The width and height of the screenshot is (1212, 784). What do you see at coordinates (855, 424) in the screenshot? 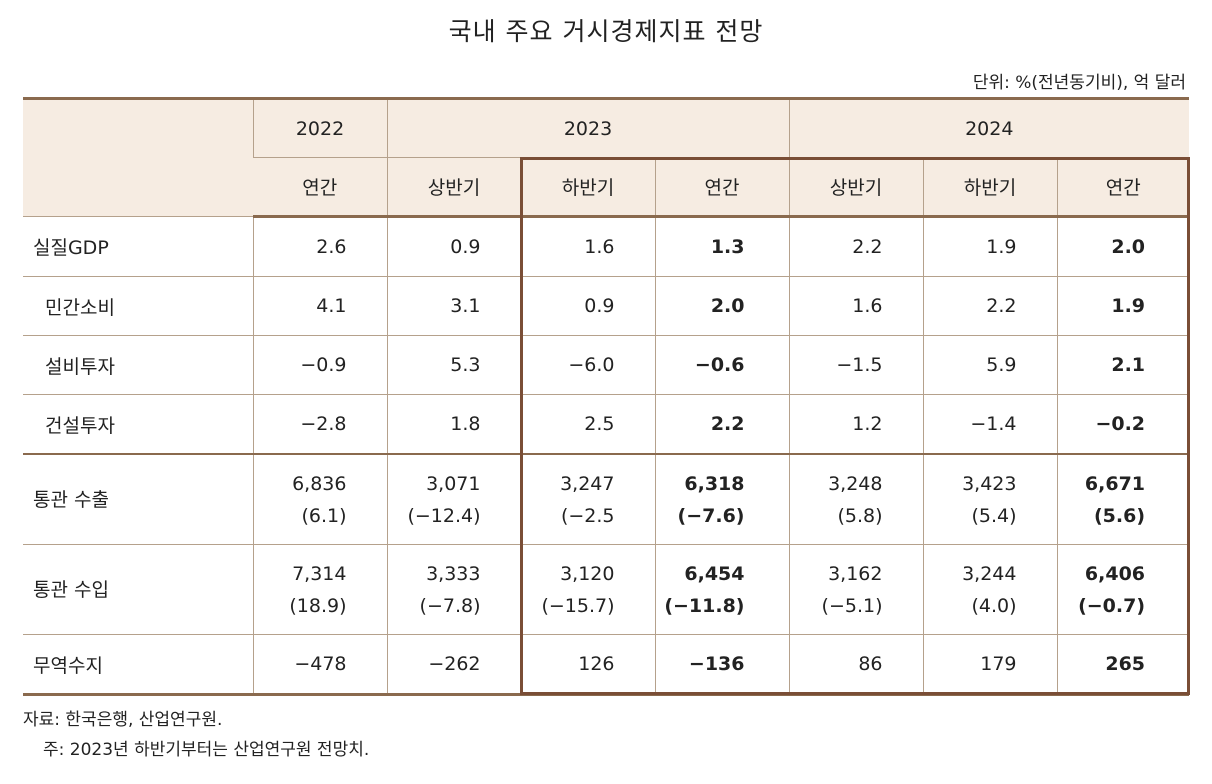
I see `table-cell: 1.2` at bounding box center [855, 424].